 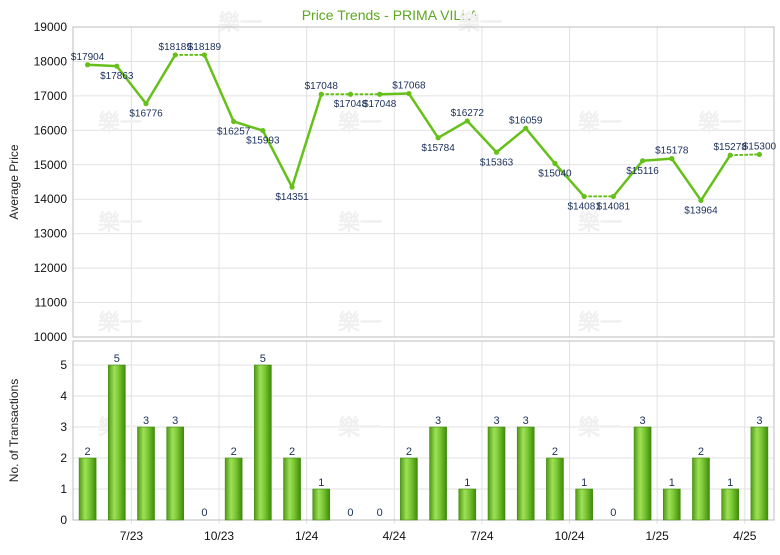 I want to click on x-tick-label: 1/25, so click(x=657, y=536).